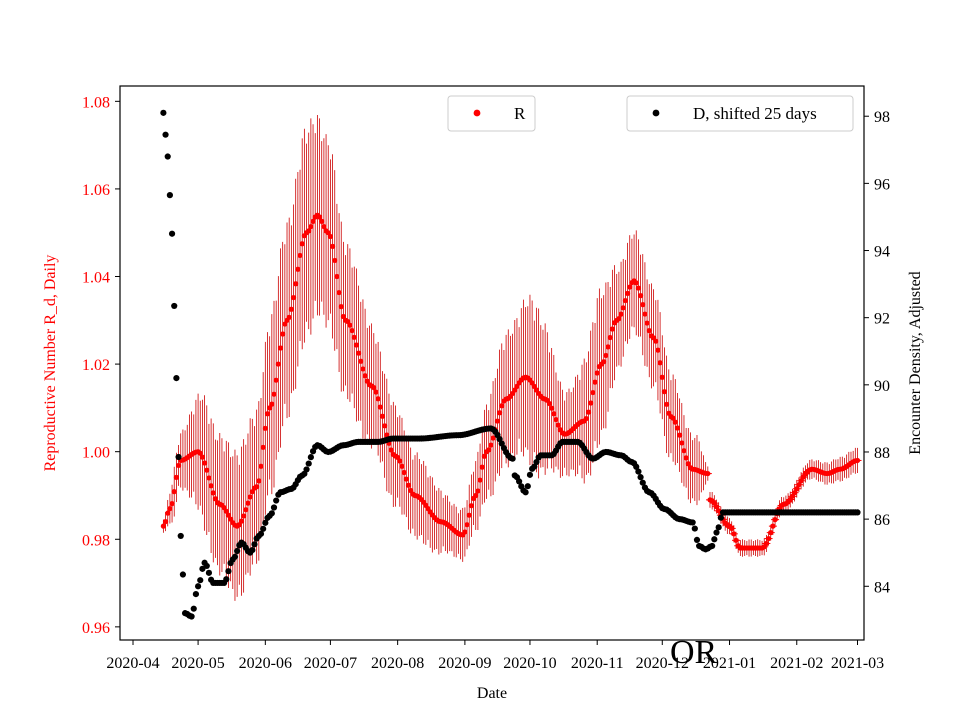 Image resolution: width=960 pixels, height=720 pixels. Describe the element at coordinates (197, 663) in the screenshot. I see `x-tick-label: 2020-05` at that location.